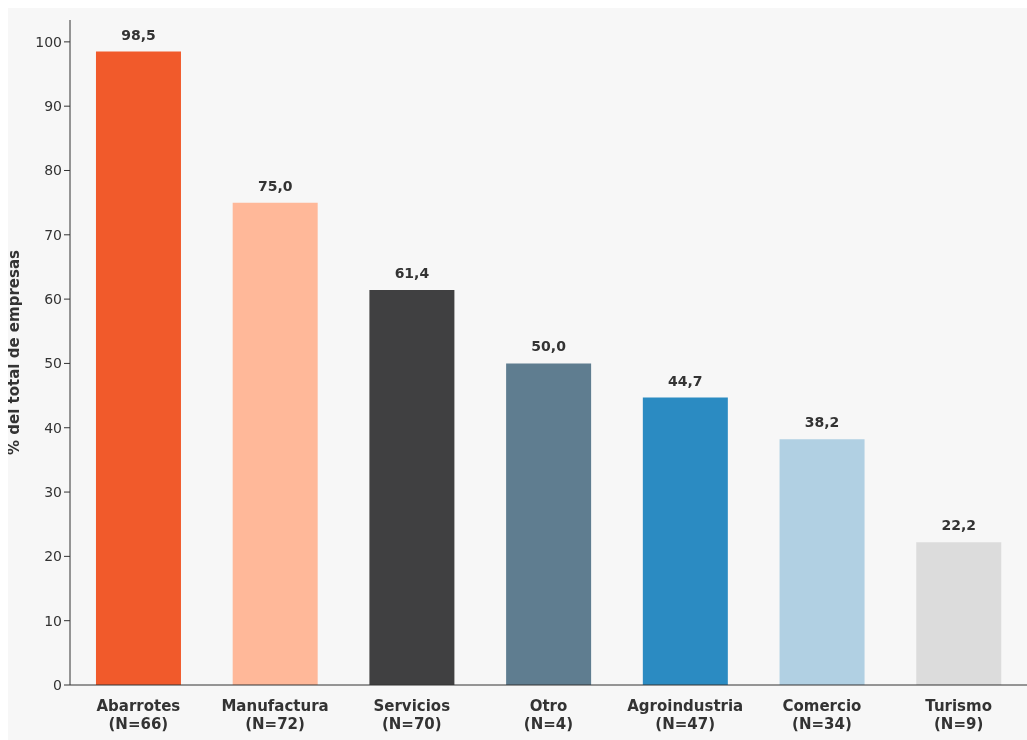 The height and width of the screenshot is (740, 1027). Describe the element at coordinates (53, 363) in the screenshot. I see `y-tick-label: 50` at that location.